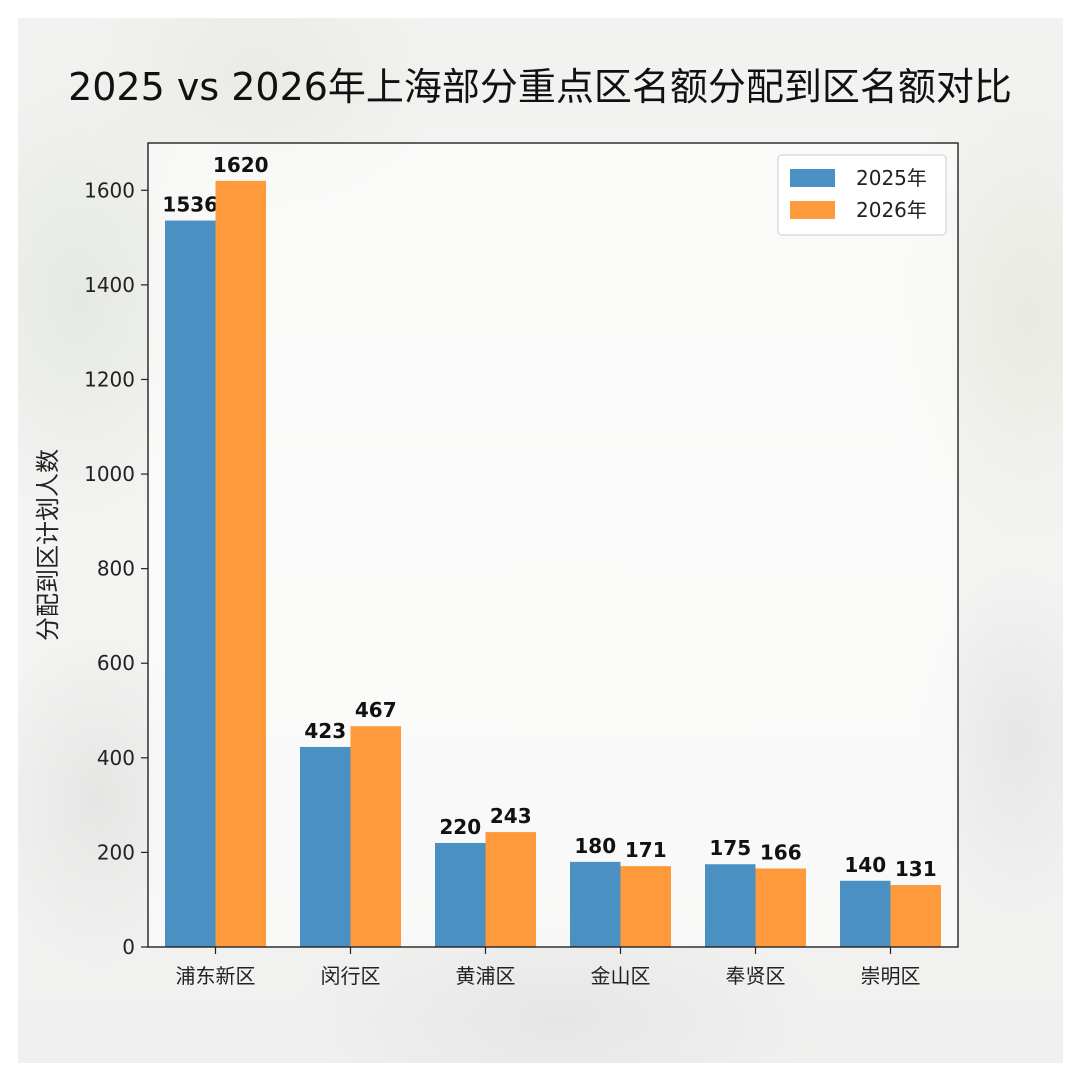 The width and height of the screenshot is (1080, 1080). What do you see at coordinates (325, 731) in the screenshot?
I see `bar-value-label: 423` at bounding box center [325, 731].